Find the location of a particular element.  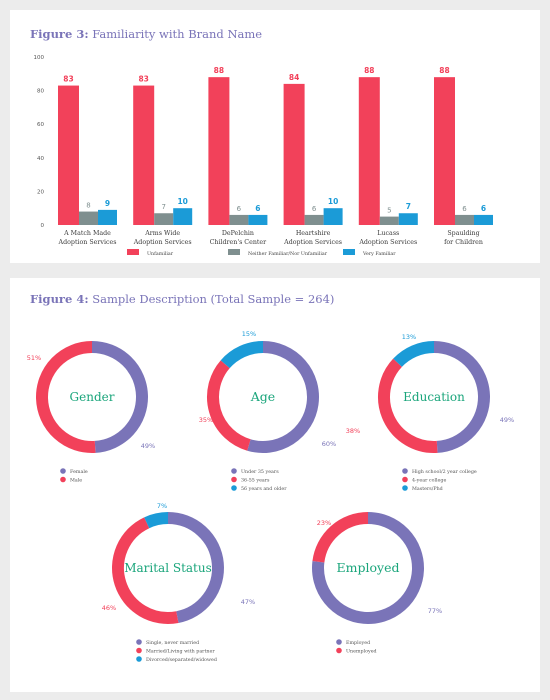

donut-title: Marital Status is located at coordinates (168, 568).